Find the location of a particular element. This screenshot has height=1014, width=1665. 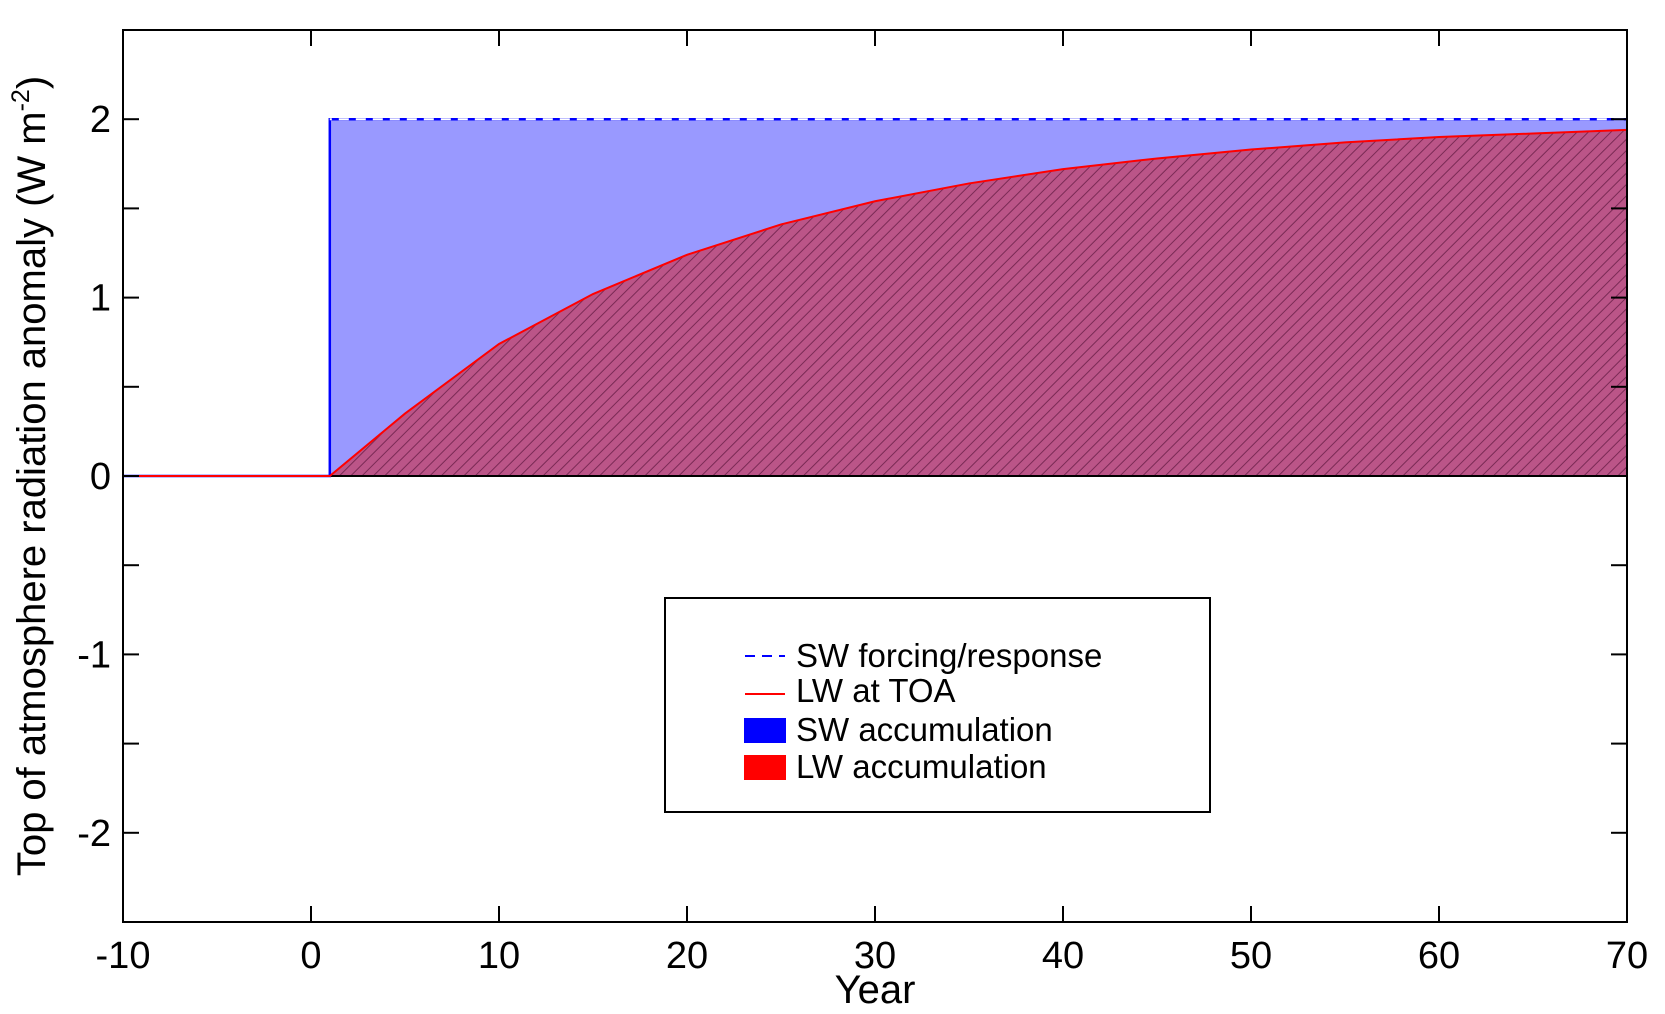

x-axis-title: Year is located at coordinates (875, 990).